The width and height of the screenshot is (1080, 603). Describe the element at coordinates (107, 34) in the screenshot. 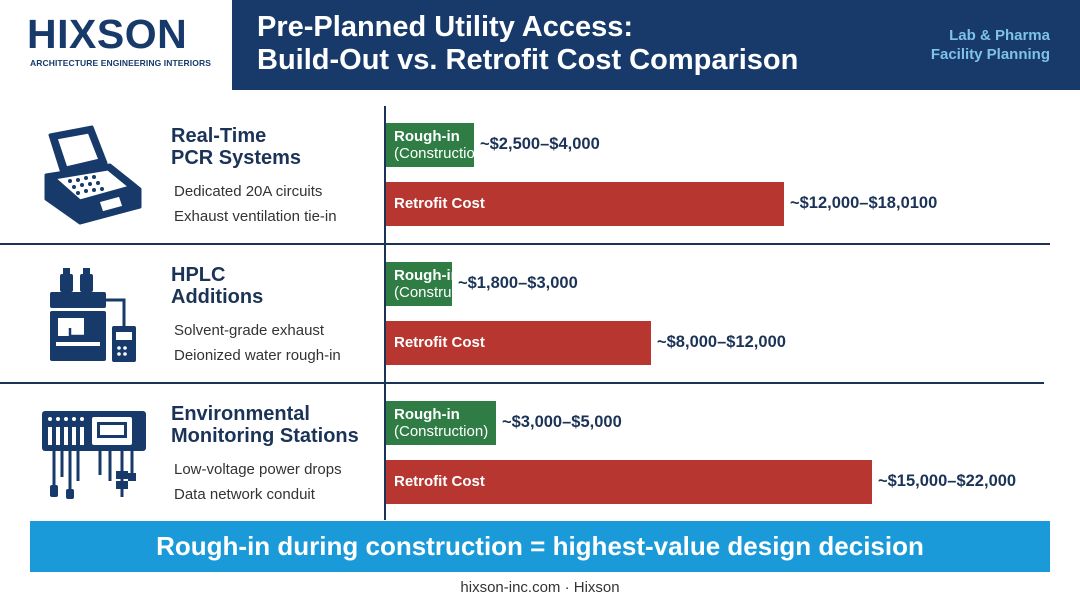

I see `hixson-logo: HIXSON` at that location.